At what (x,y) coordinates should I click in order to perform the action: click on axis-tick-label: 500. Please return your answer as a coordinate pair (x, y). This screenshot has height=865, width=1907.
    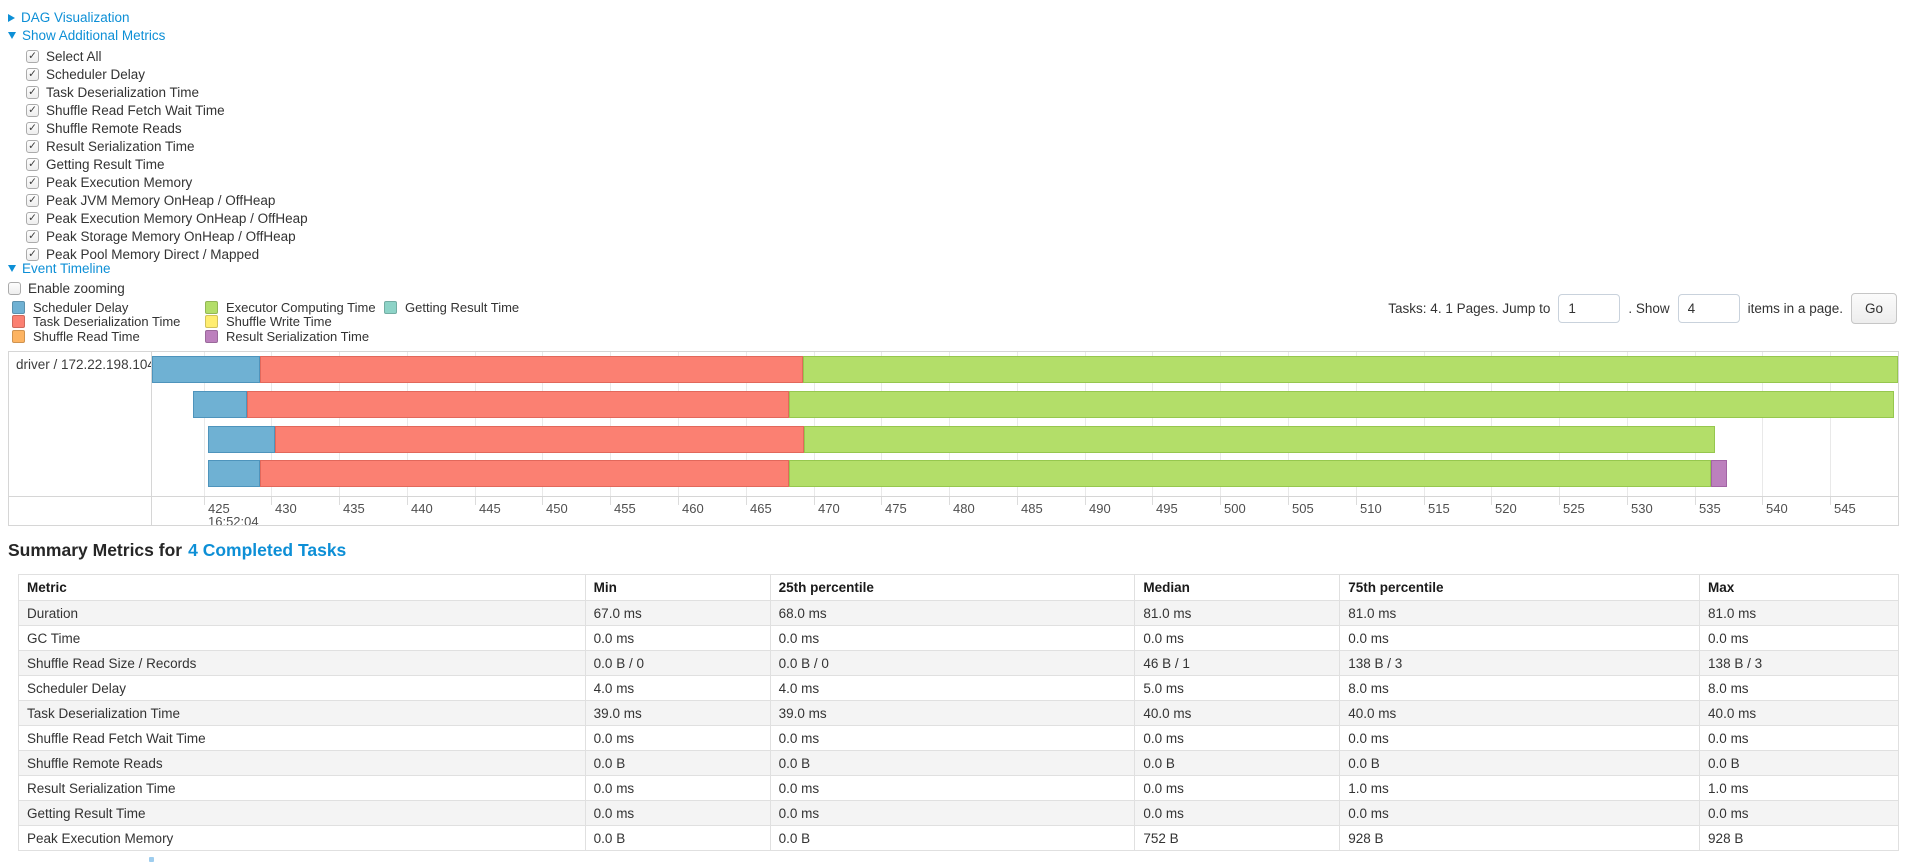
    Looking at the image, I should click on (1235, 508).